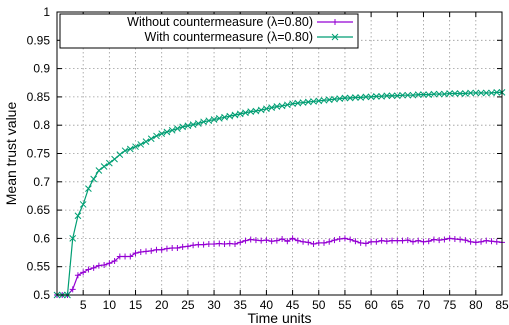 This screenshot has width=509, height=325. I want to click on y-tick-label: 0.85, so click(39, 97).